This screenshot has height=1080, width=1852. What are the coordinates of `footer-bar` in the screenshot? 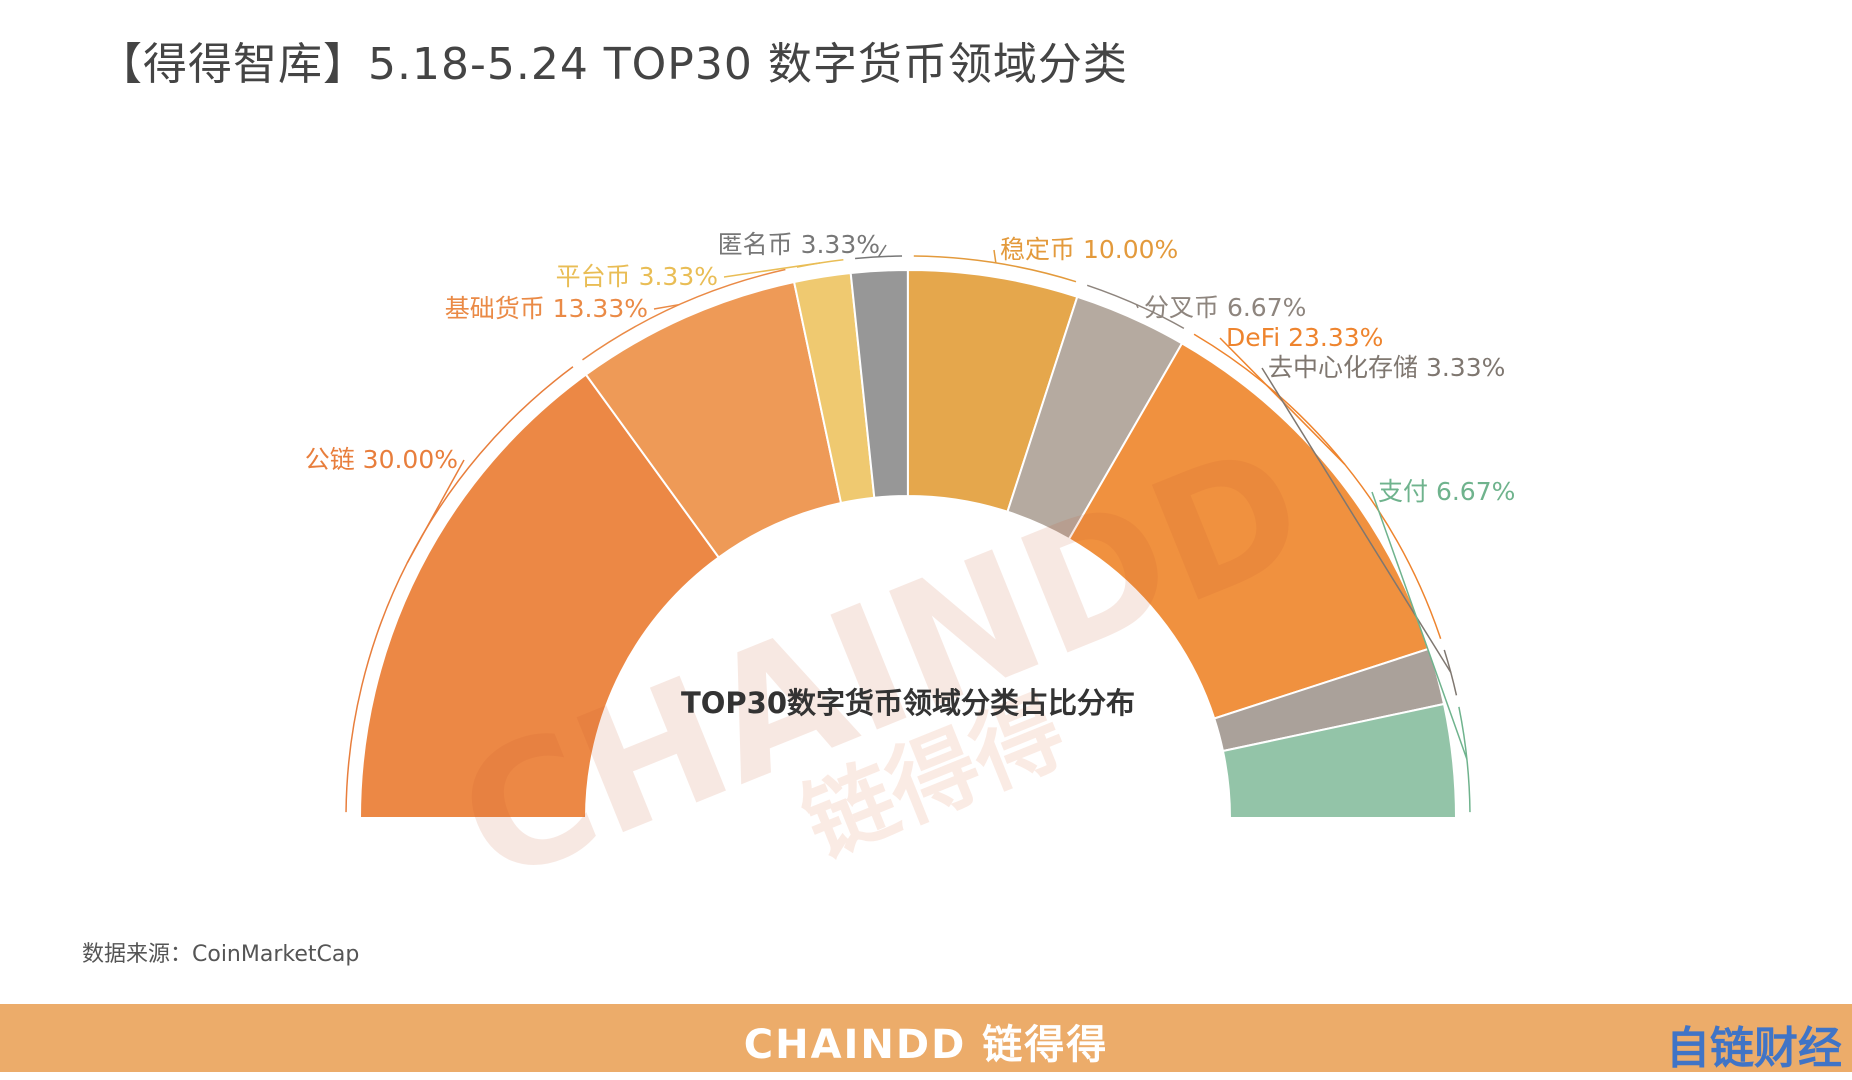 It's located at (926, 1038).